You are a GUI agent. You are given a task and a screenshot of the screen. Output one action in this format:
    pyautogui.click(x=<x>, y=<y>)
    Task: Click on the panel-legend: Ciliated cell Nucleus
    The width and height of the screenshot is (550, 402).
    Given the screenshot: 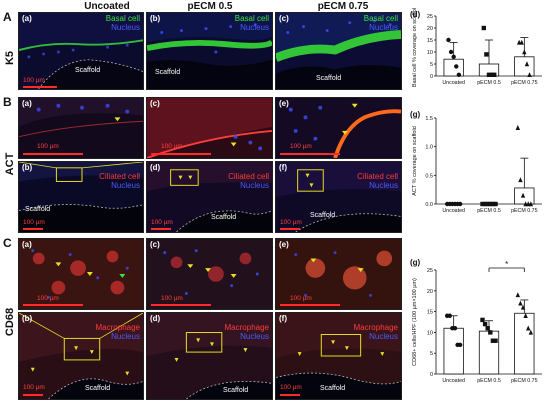 What is the action you would take?
    pyautogui.click(x=119, y=181)
    